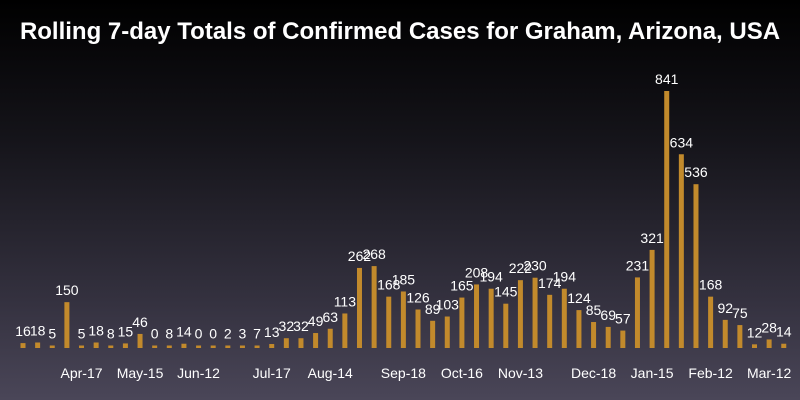 This screenshot has width=800, height=400. Describe the element at coordinates (565, 277) in the screenshot. I see `data-label-37: 194` at that location.